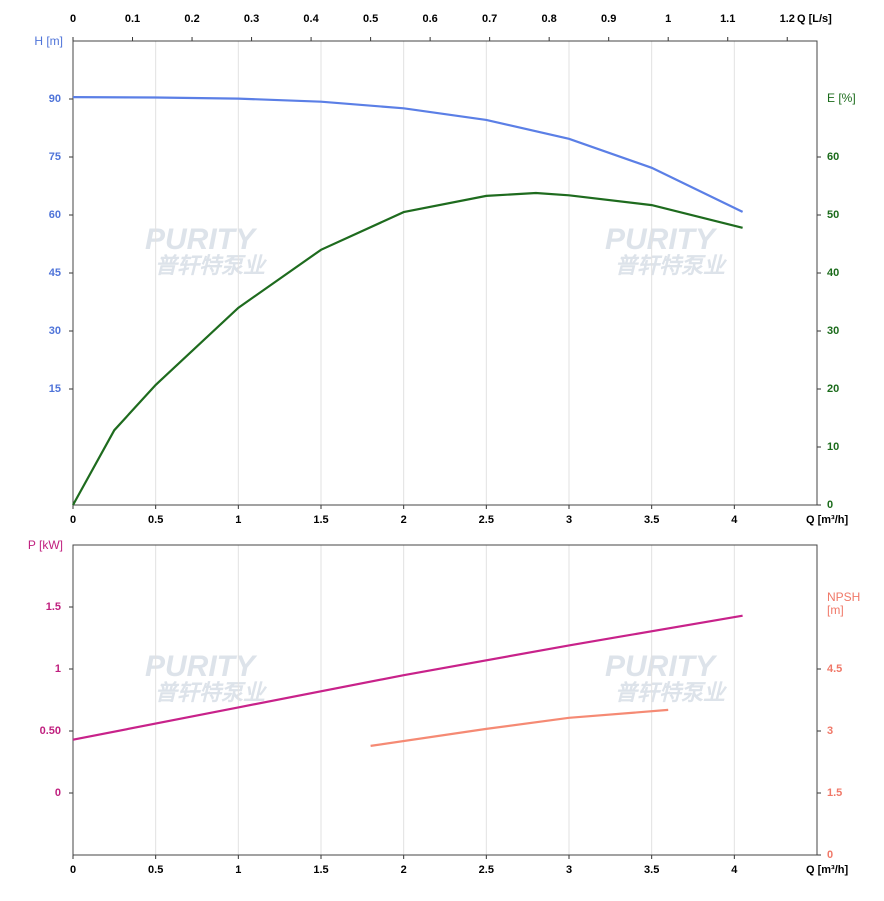 The image size is (884, 901). Describe the element at coordinates (835, 610) in the screenshot. I see `y2-axis-label: [m]` at that location.